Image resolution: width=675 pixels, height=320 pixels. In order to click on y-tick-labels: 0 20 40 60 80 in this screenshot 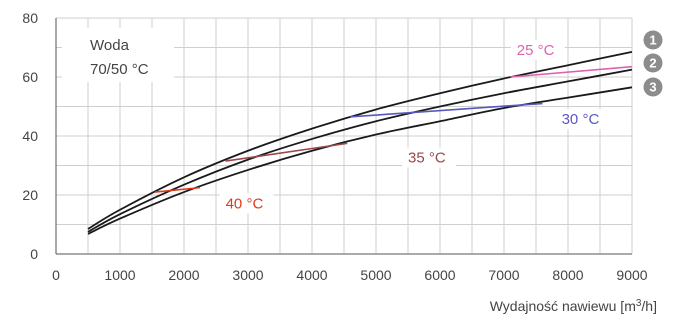, I will do `click(30, 136)`.